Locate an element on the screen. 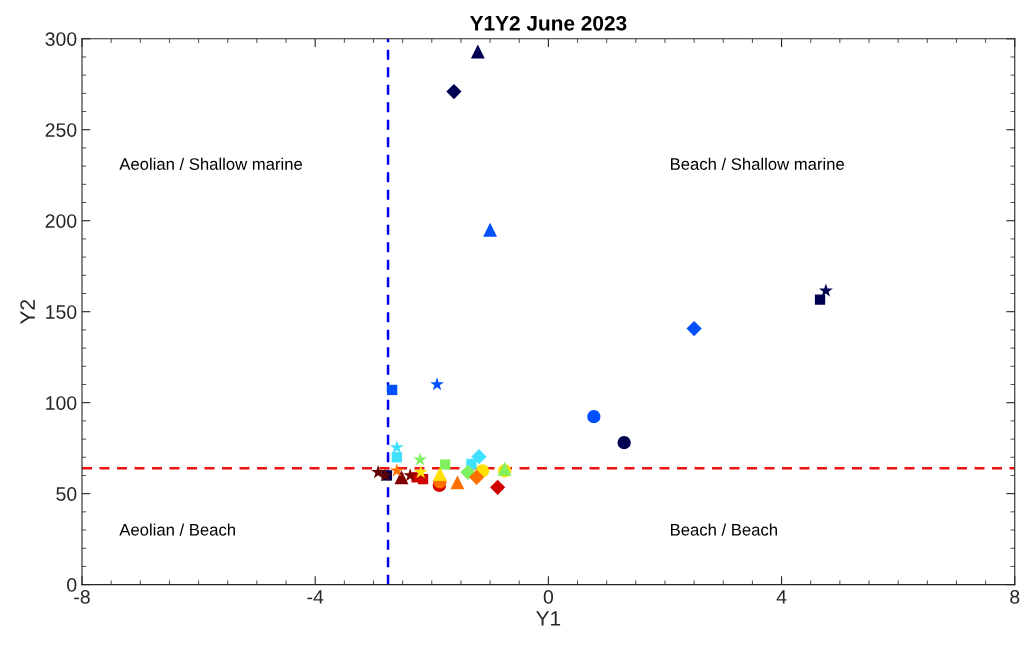 The height and width of the screenshot is (646, 1025). x-tick-label: 0 is located at coordinates (548, 597).